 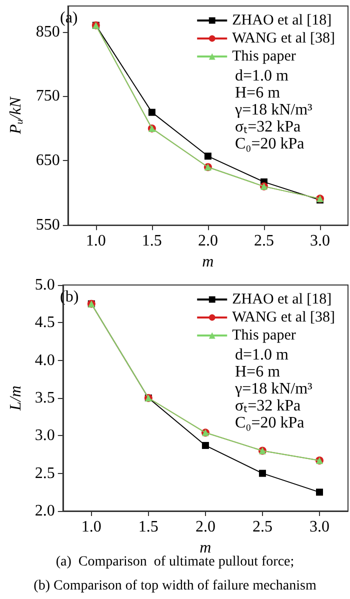 What do you see at coordinates (16, 399) in the screenshot?
I see `y-axis-title: L/m` at bounding box center [16, 399].